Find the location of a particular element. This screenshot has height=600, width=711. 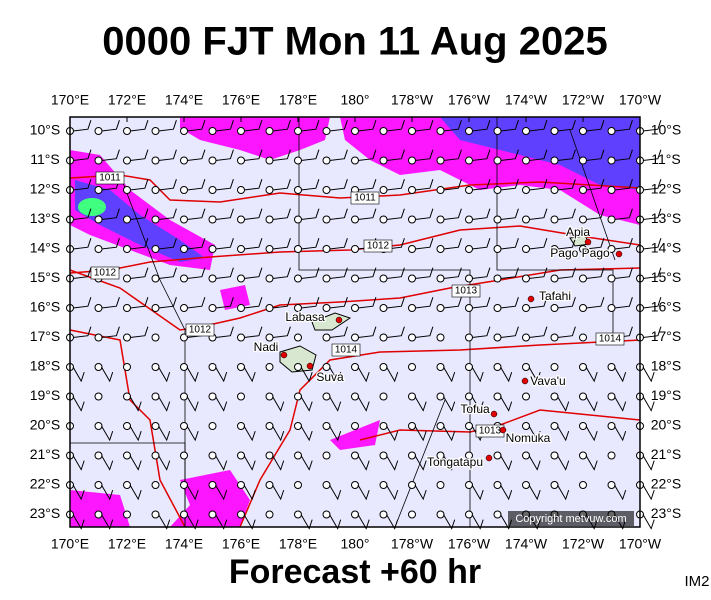

isobar-label: 1013 is located at coordinates (466, 291).